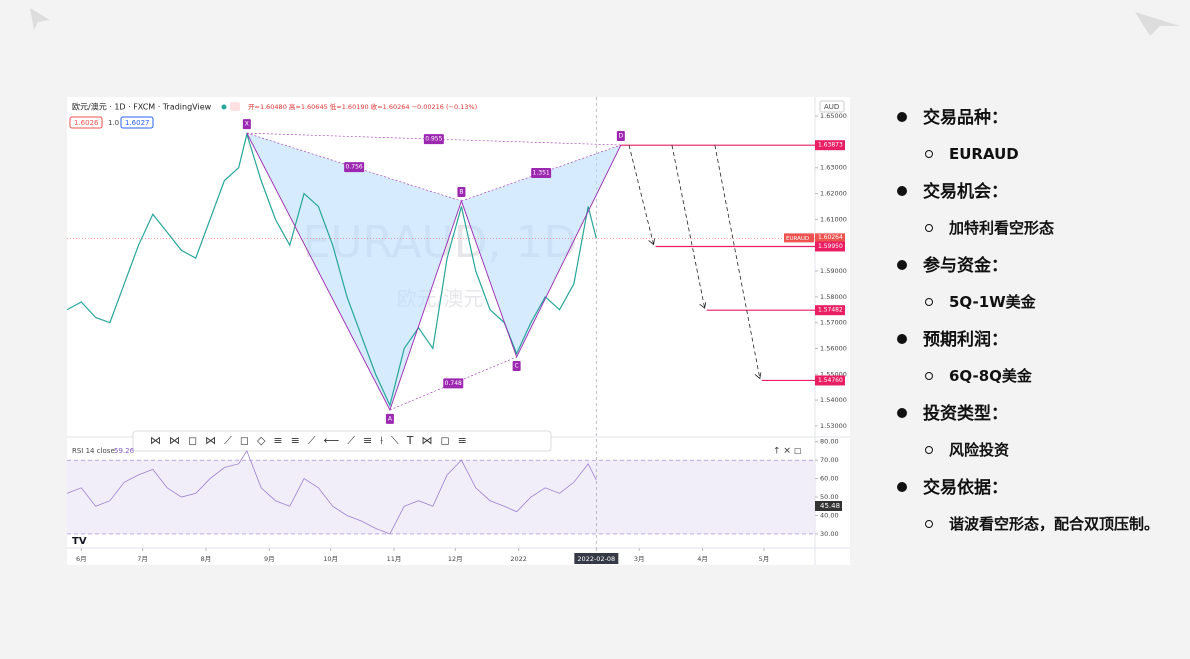  What do you see at coordinates (1030, 381) in the screenshot?
I see `sub-bullet: 6Q-8Q美金` at bounding box center [1030, 381].